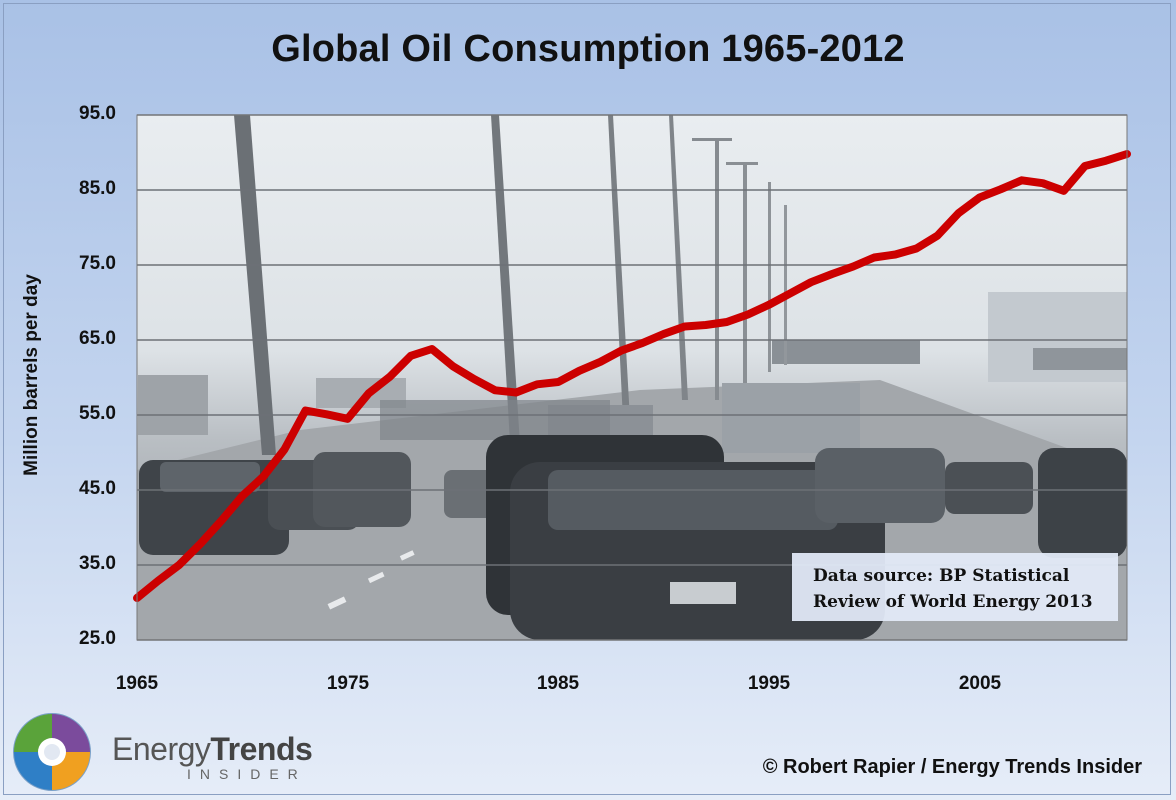 This screenshot has height=800, width=1176. Describe the element at coordinates (769, 683) in the screenshot. I see `x-tick-label: 1995` at that location.